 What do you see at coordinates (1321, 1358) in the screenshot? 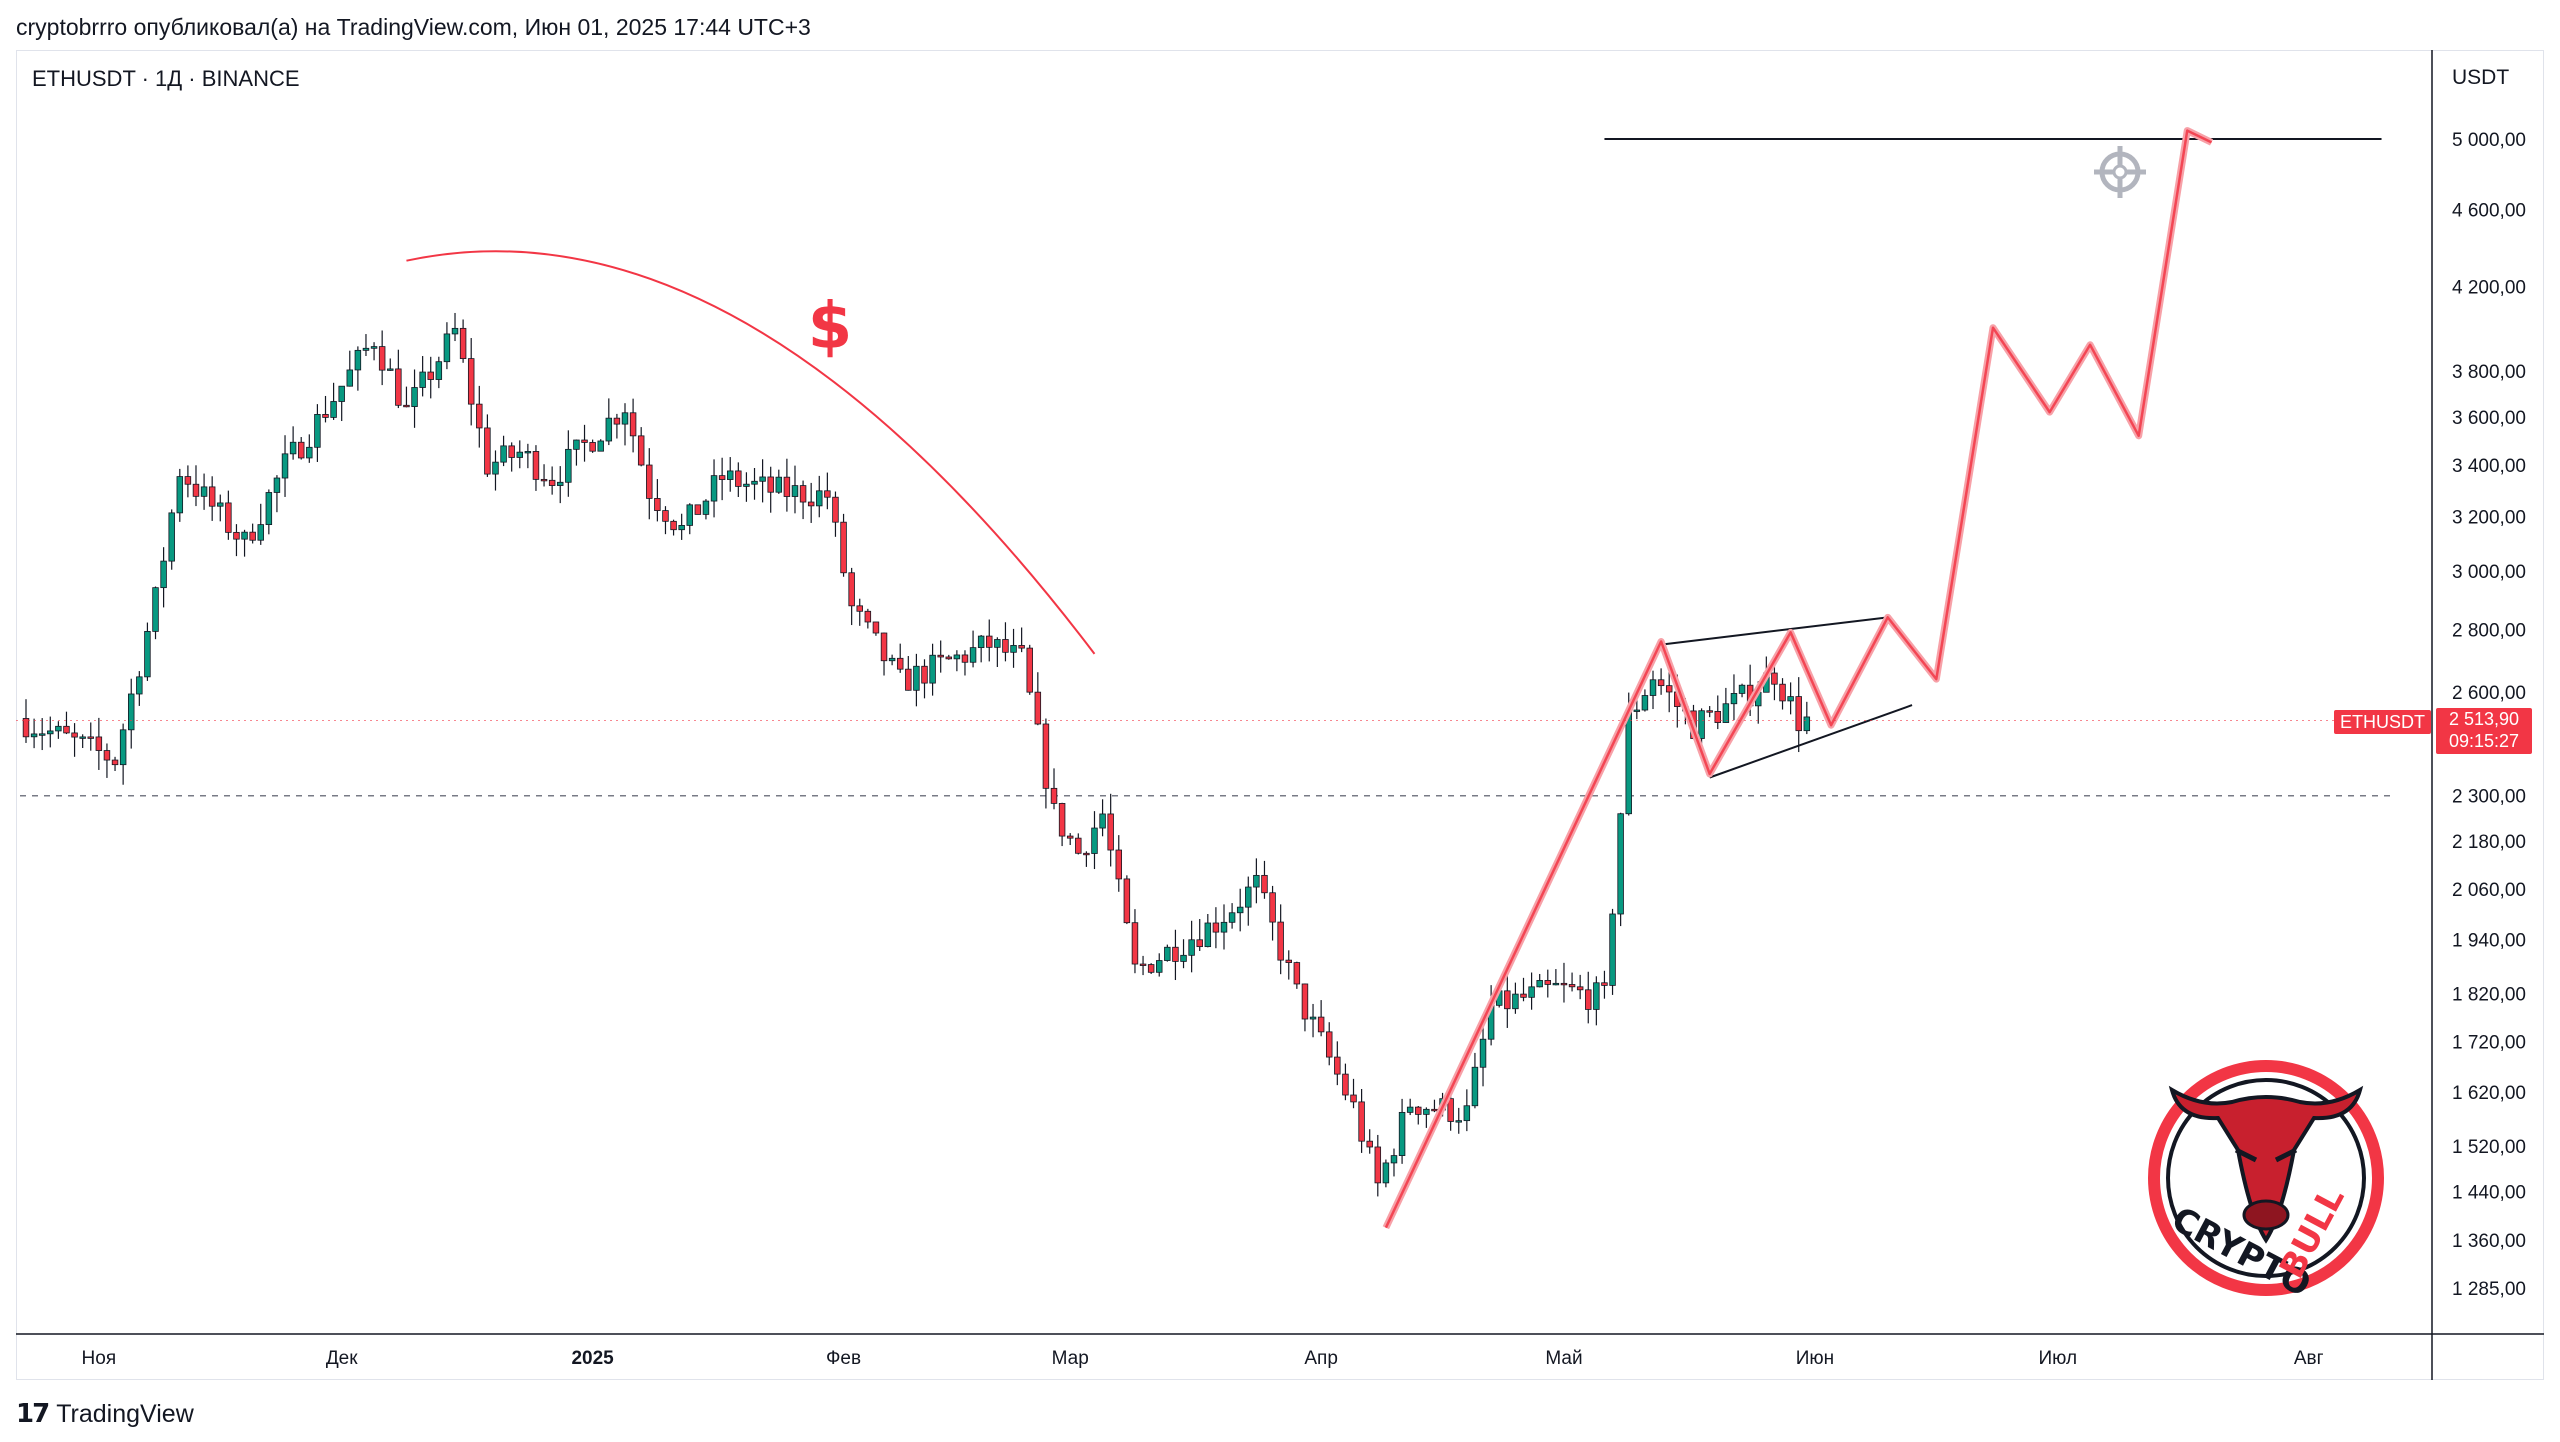
I see `time-tick-label: Апр` at bounding box center [1321, 1358].